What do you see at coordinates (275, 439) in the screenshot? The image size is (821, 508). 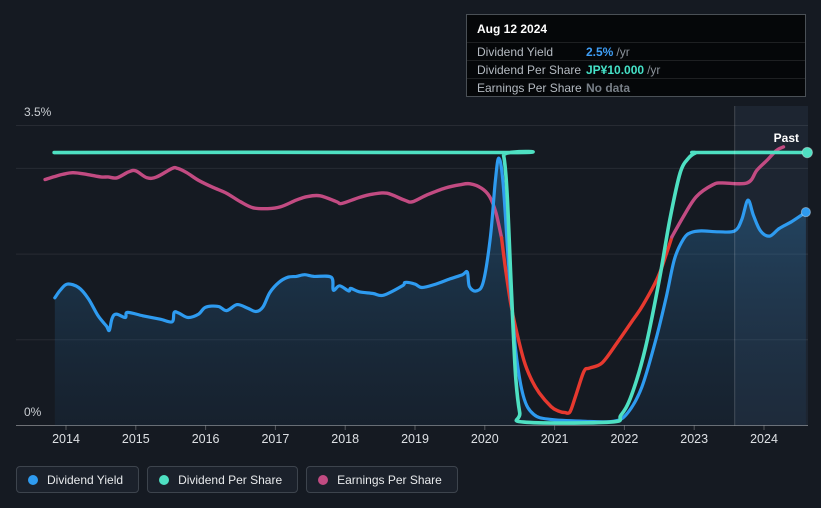 I see `x-tick-label-2017: 2017` at bounding box center [275, 439].